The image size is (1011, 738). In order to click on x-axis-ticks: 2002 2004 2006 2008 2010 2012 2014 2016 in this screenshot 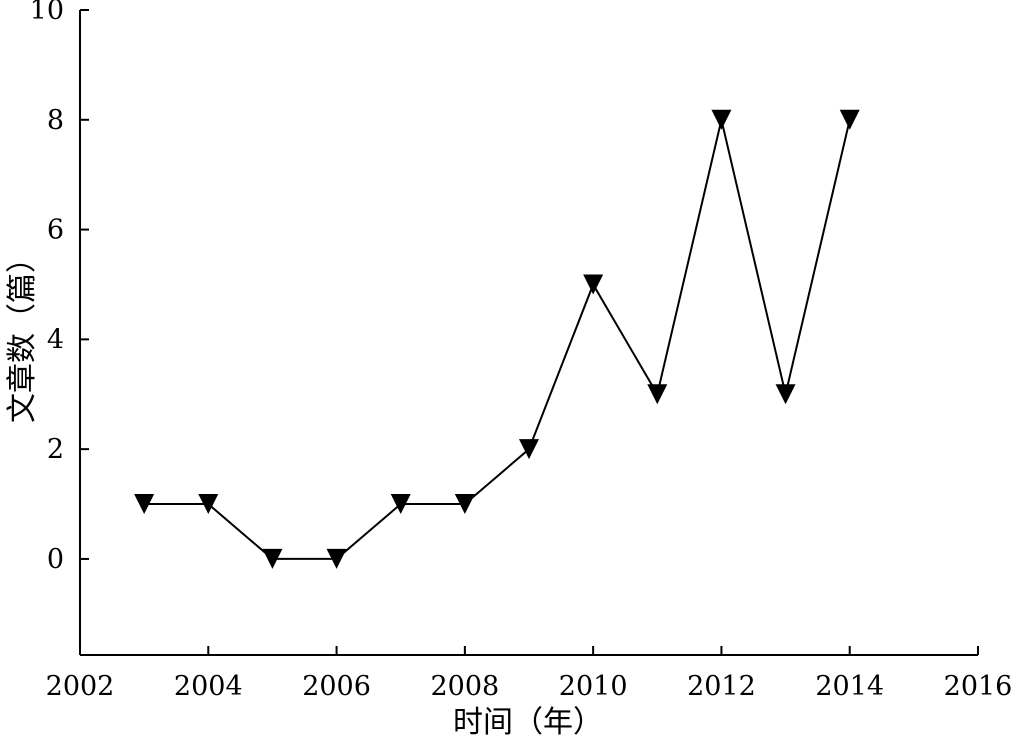, I will do `click(528, 674)`.